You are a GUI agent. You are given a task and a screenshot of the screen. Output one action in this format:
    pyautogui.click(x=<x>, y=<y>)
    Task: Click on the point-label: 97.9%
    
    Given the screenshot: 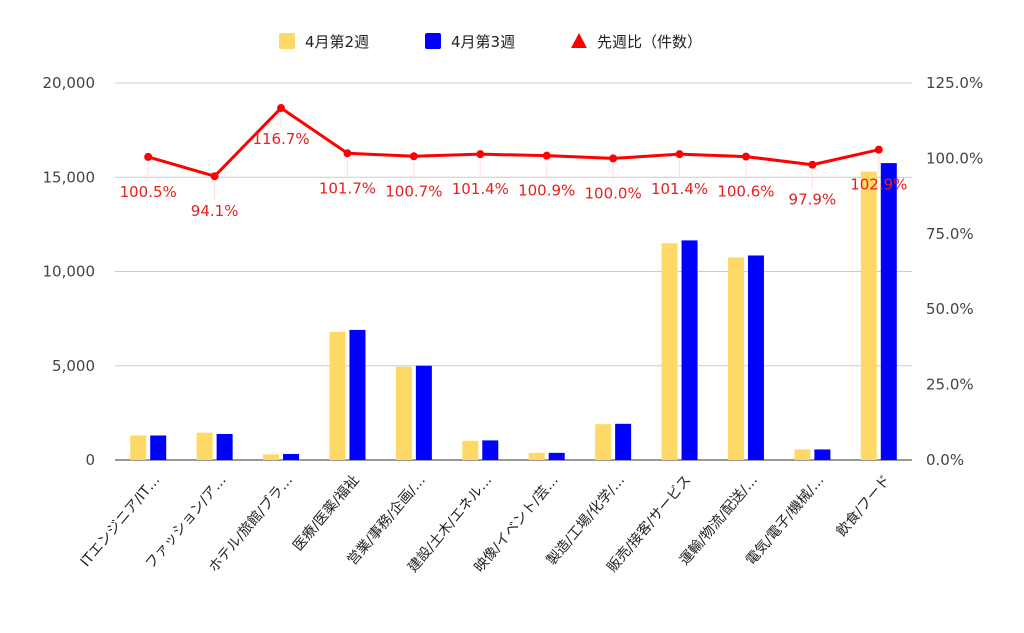 What is the action you would take?
    pyautogui.click(x=813, y=200)
    